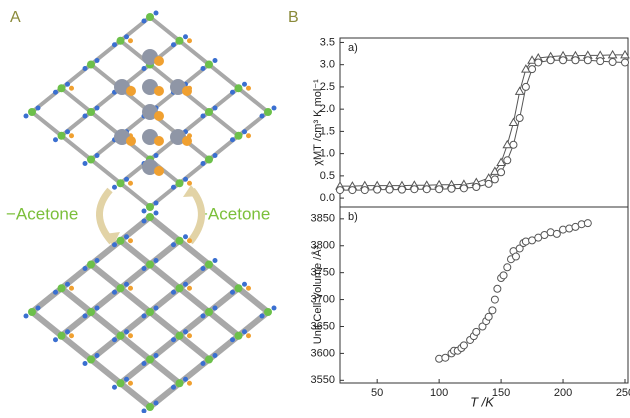  What do you see at coordinates (191, 191) in the screenshot?
I see `arrow-head` at bounding box center [191, 191].